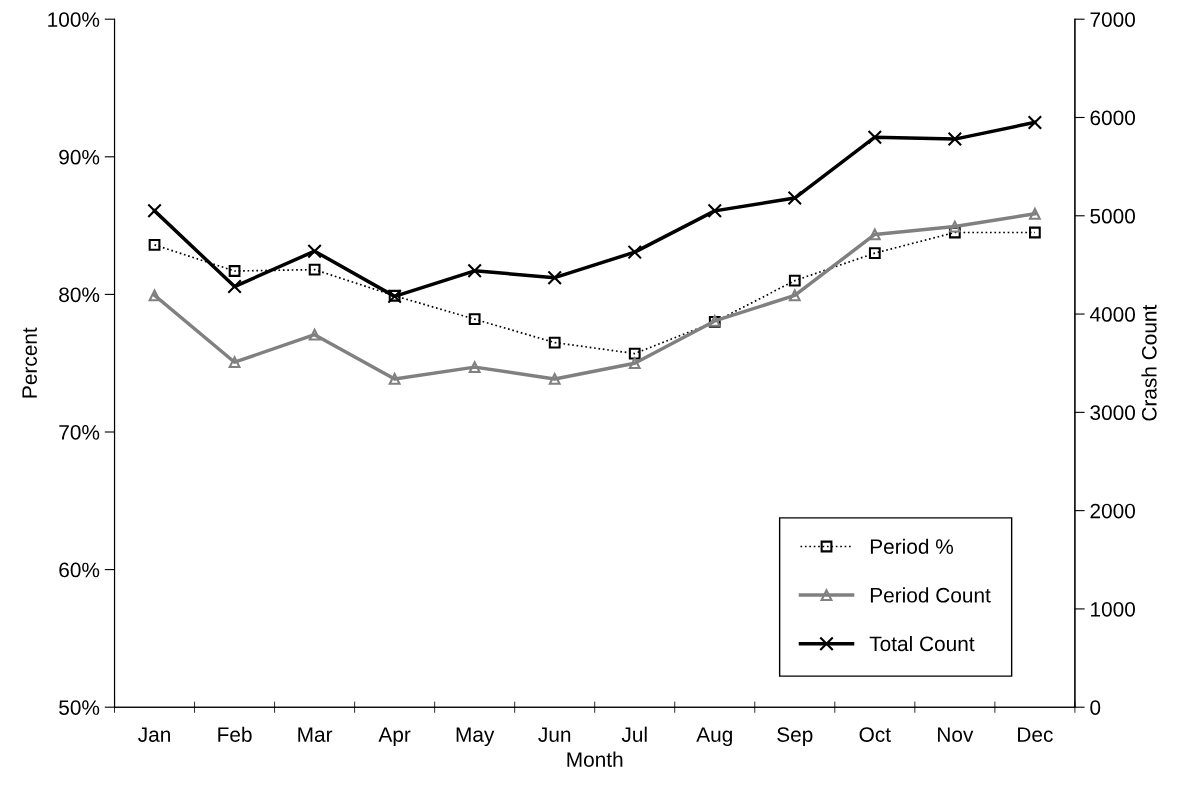  I want to click on x-tick-label: May, so click(475, 737).